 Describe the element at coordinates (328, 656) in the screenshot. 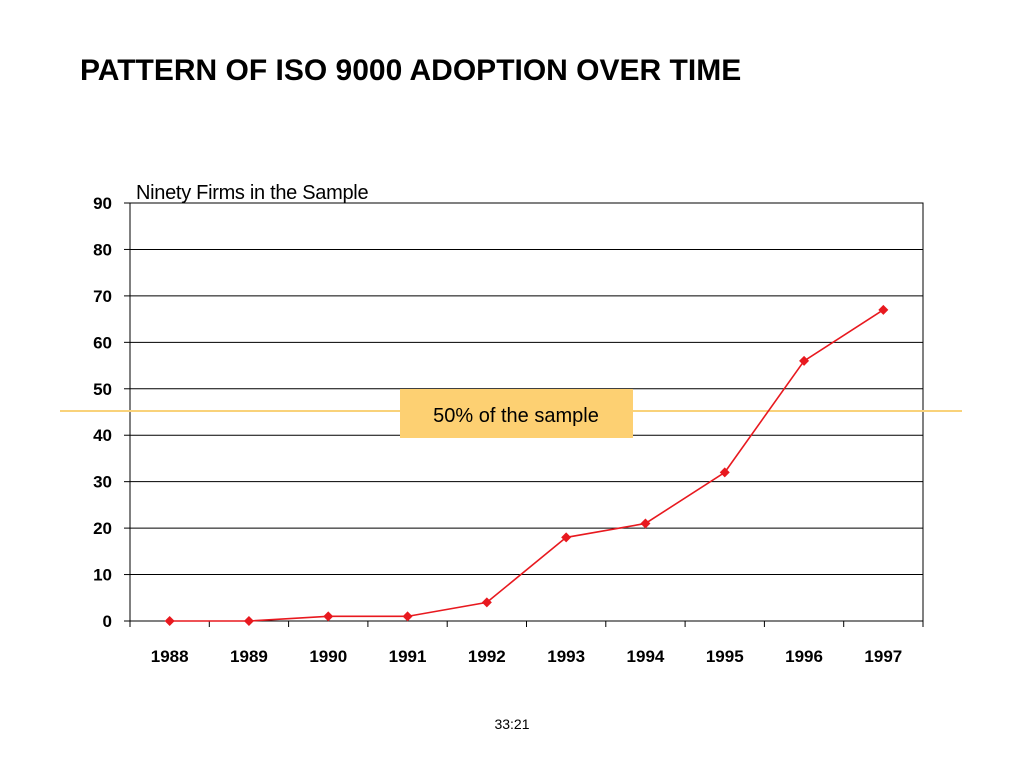

I see `x-tick-label: 1990` at that location.